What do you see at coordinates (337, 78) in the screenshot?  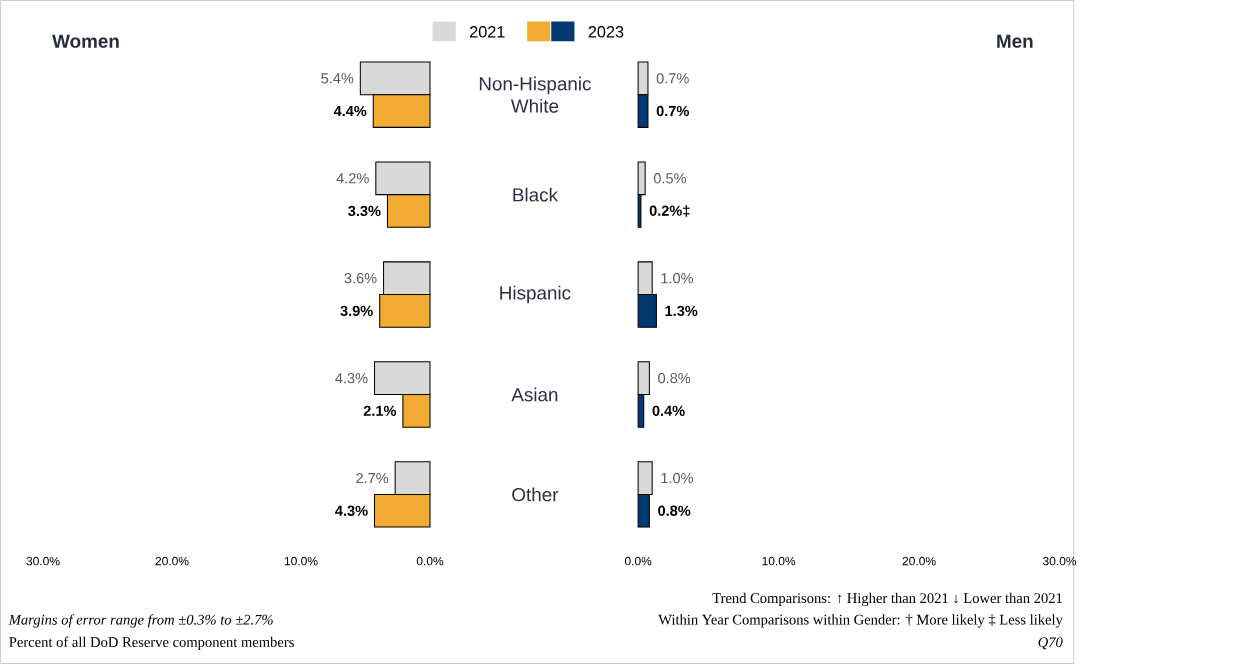 I see `data-label: 5.4%` at bounding box center [337, 78].